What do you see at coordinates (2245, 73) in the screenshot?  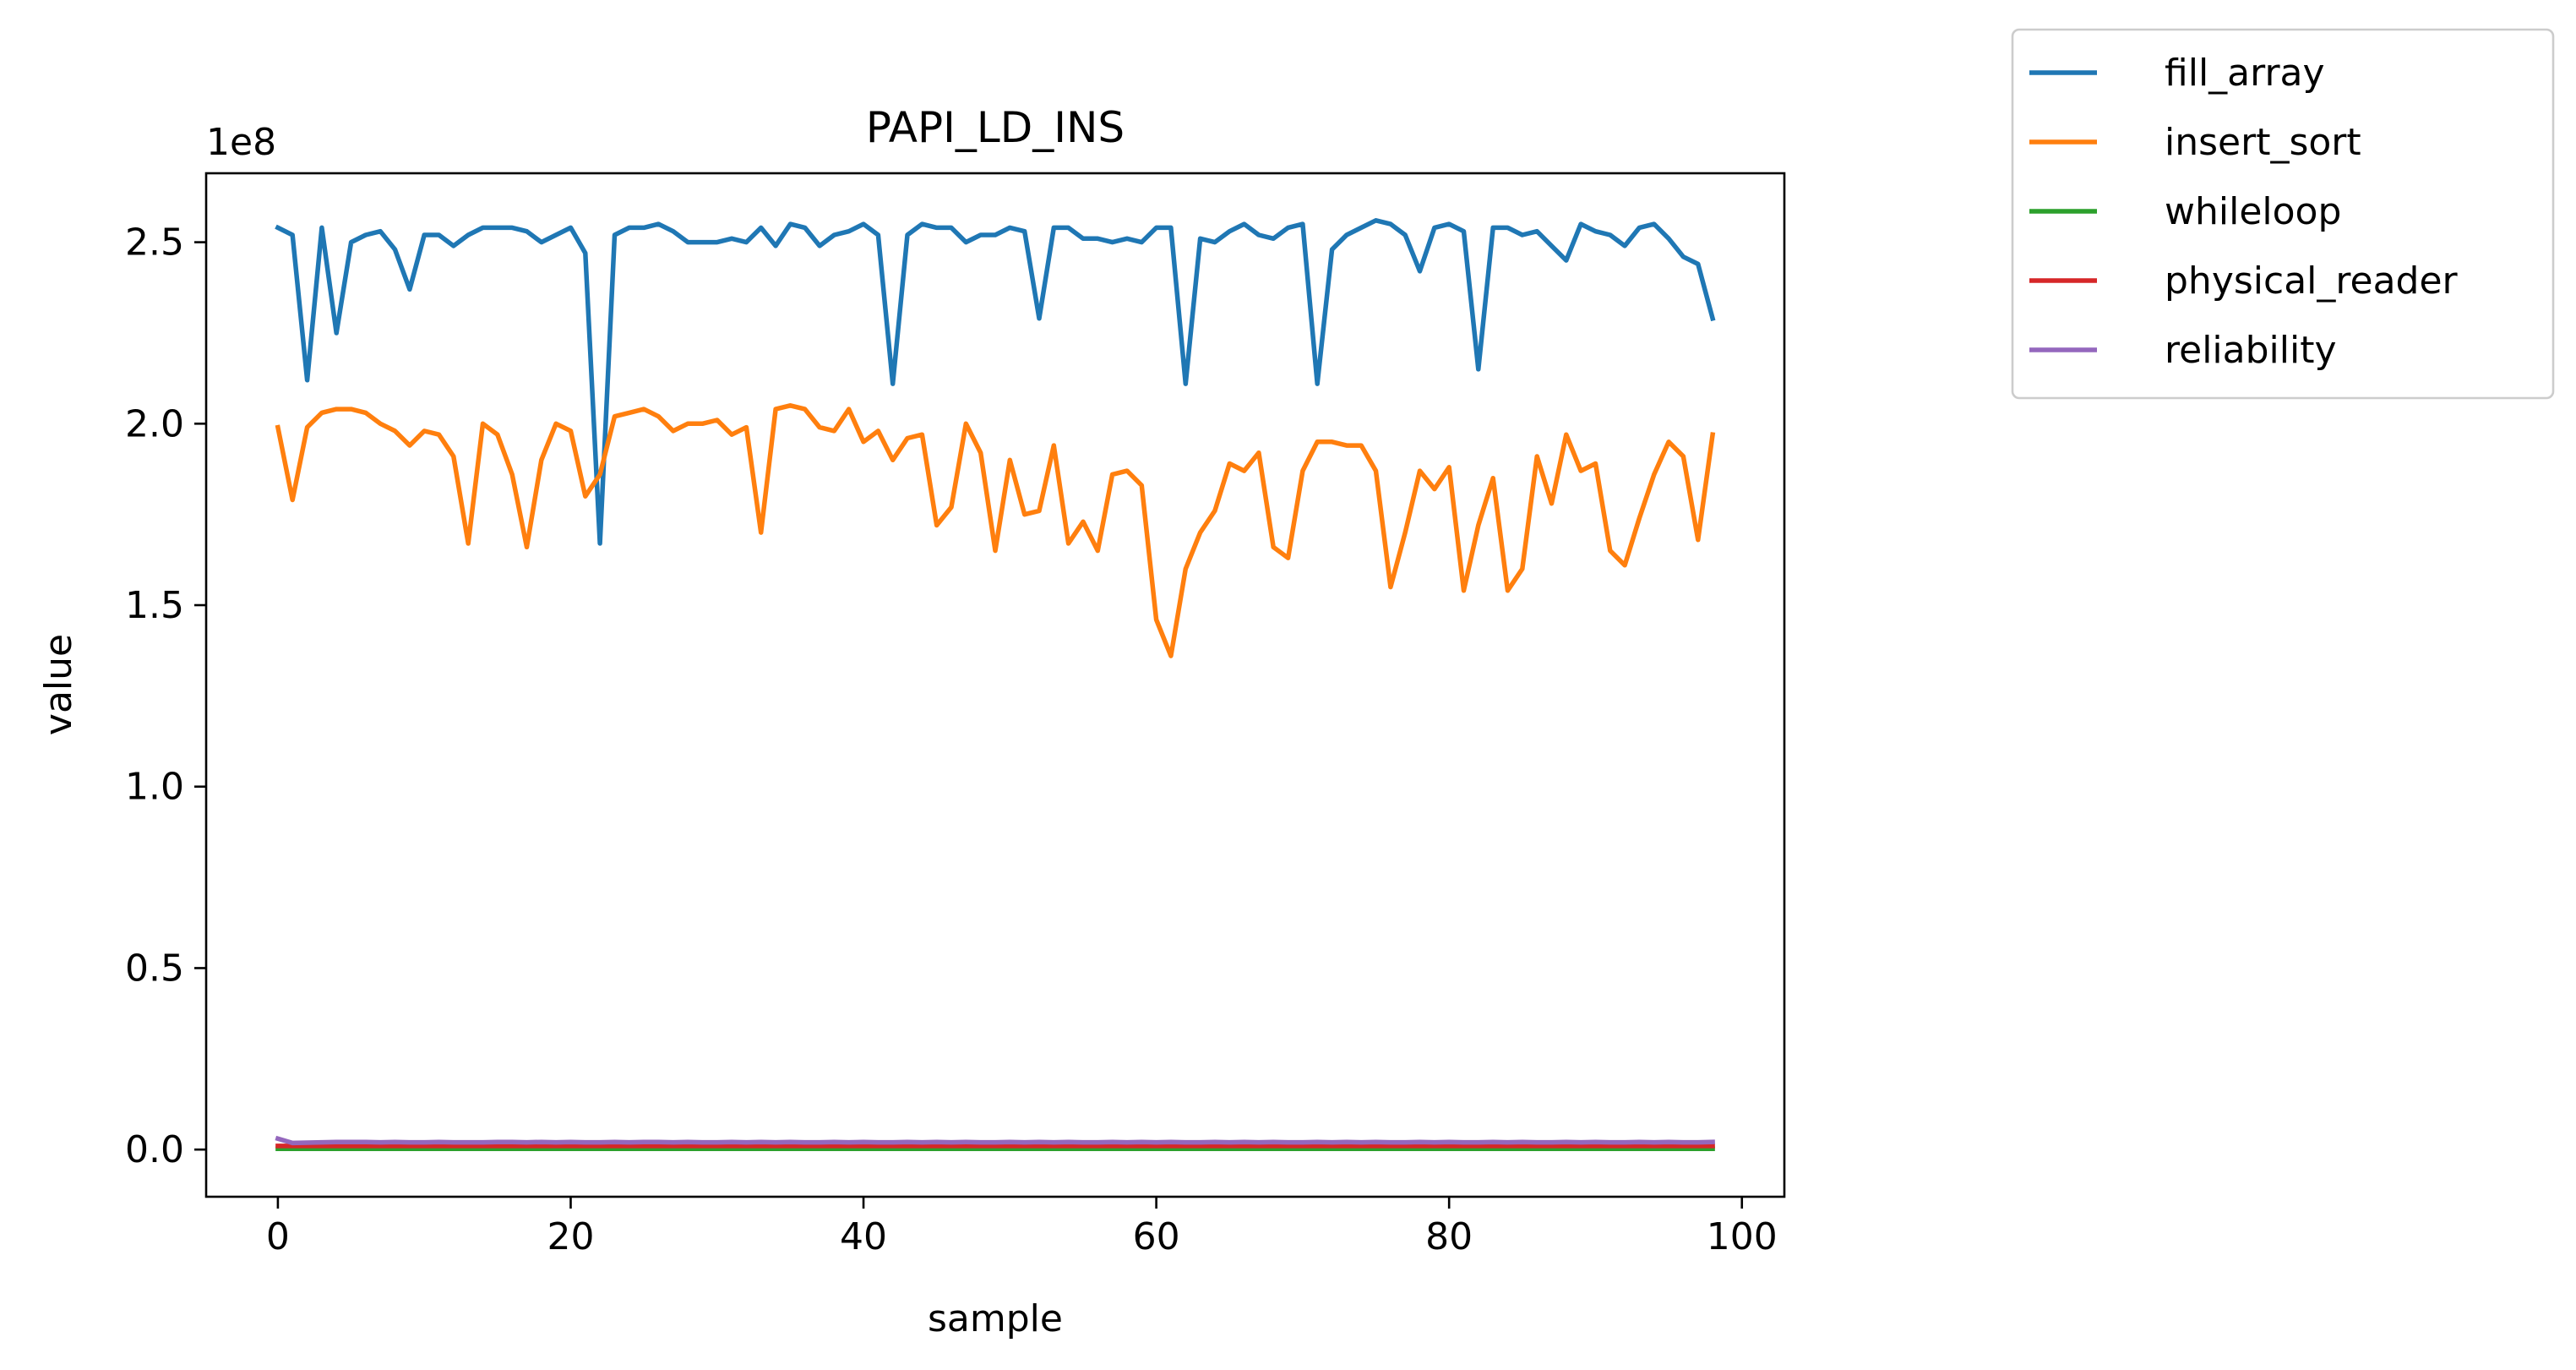 I see `legend-label-fill-array: fill_array` at bounding box center [2245, 73].